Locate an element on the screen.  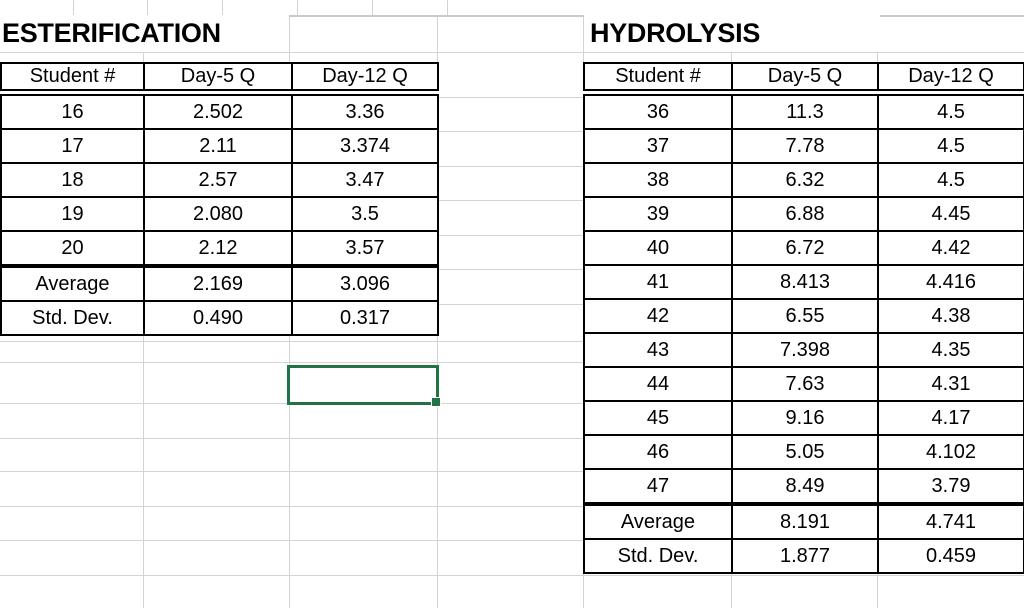
cell: 4.741 is located at coordinates (950, 521).